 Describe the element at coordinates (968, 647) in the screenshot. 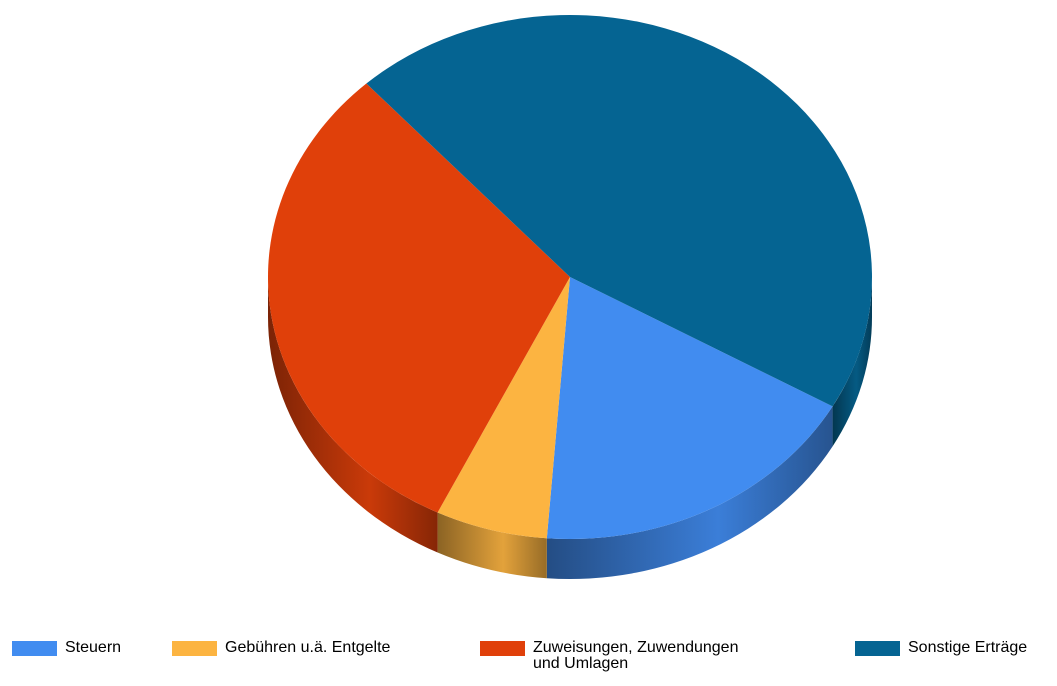

I see `legend-label: Sonstige Erträge` at that location.